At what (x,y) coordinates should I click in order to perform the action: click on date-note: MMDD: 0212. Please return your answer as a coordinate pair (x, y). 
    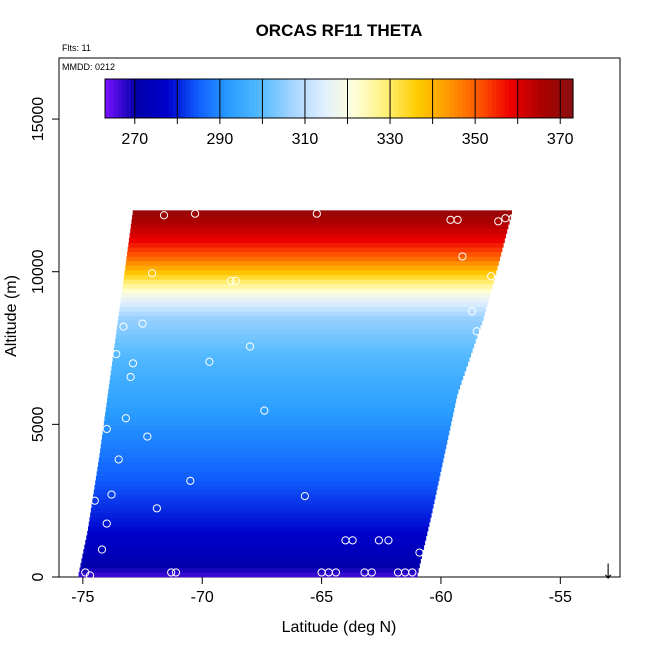
    Looking at the image, I should click on (88, 67).